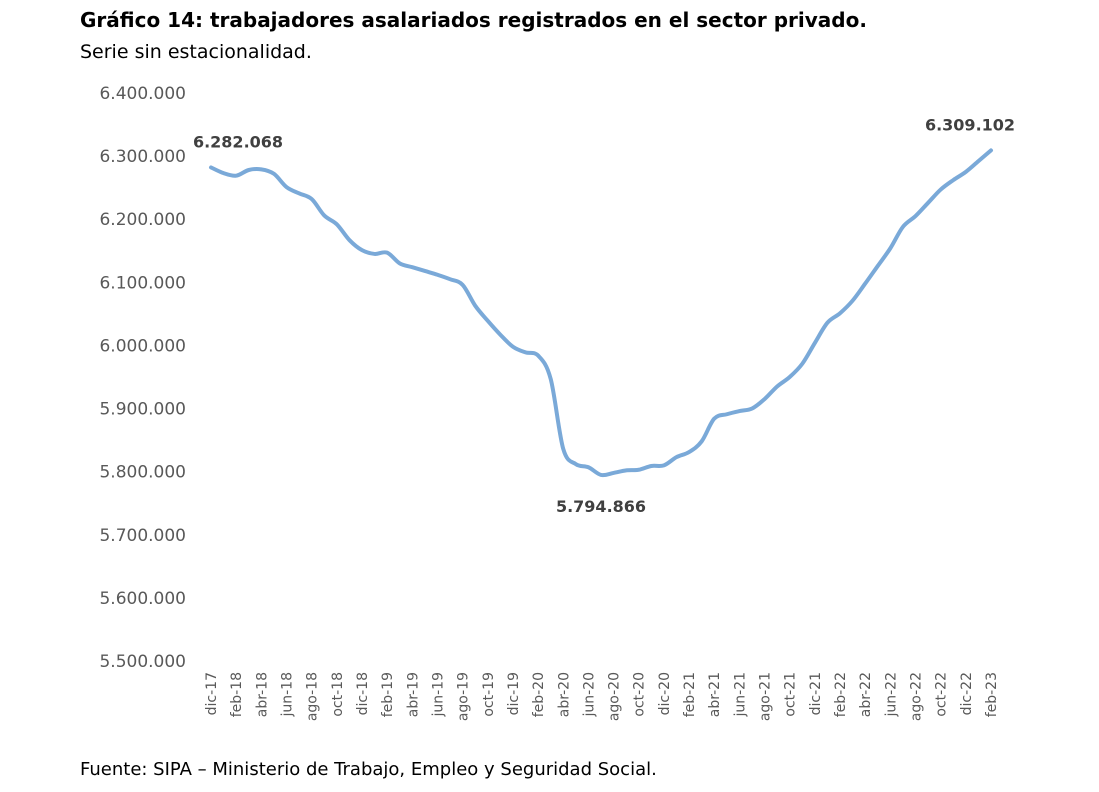 The image size is (1099, 792). Describe the element at coordinates (142, 662) in the screenshot. I see `y-tick-label: 5.500.000` at that location.